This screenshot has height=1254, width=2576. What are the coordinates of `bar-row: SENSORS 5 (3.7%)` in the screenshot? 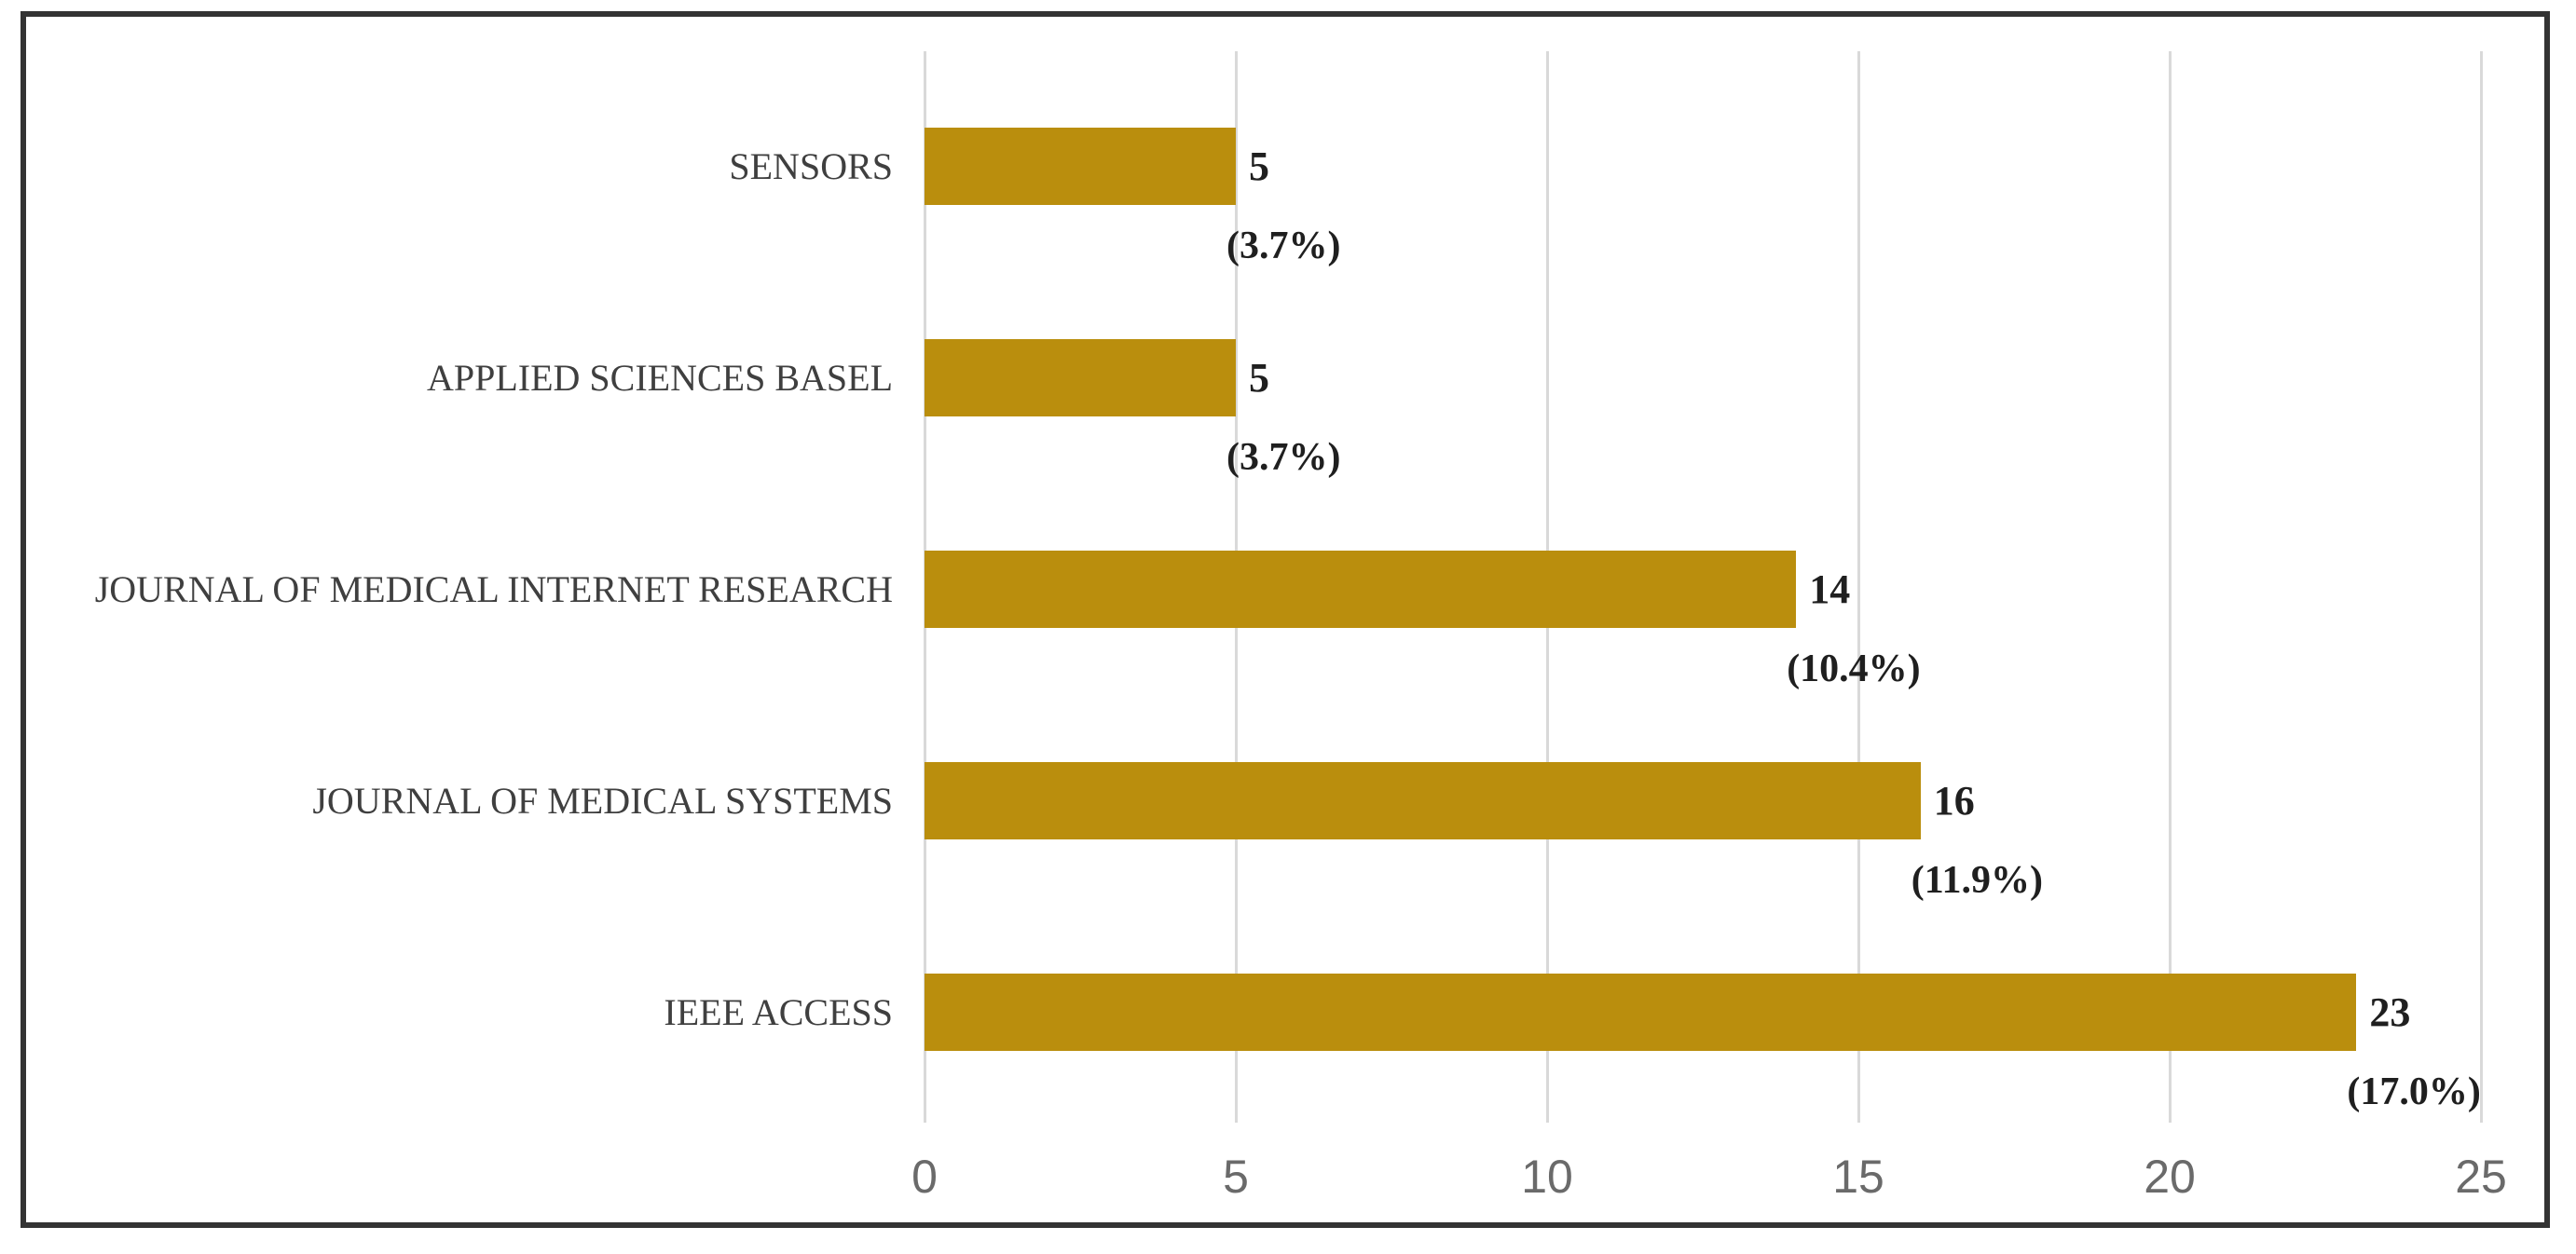 It's located at (1288, 198).